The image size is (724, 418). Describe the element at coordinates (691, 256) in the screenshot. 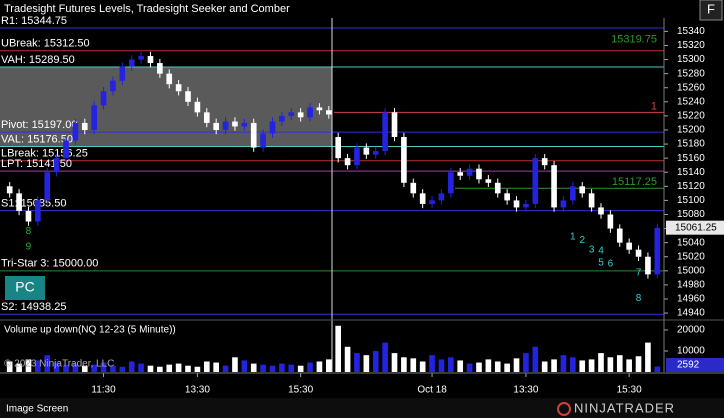

I see `y-tick-label: 15020` at that location.